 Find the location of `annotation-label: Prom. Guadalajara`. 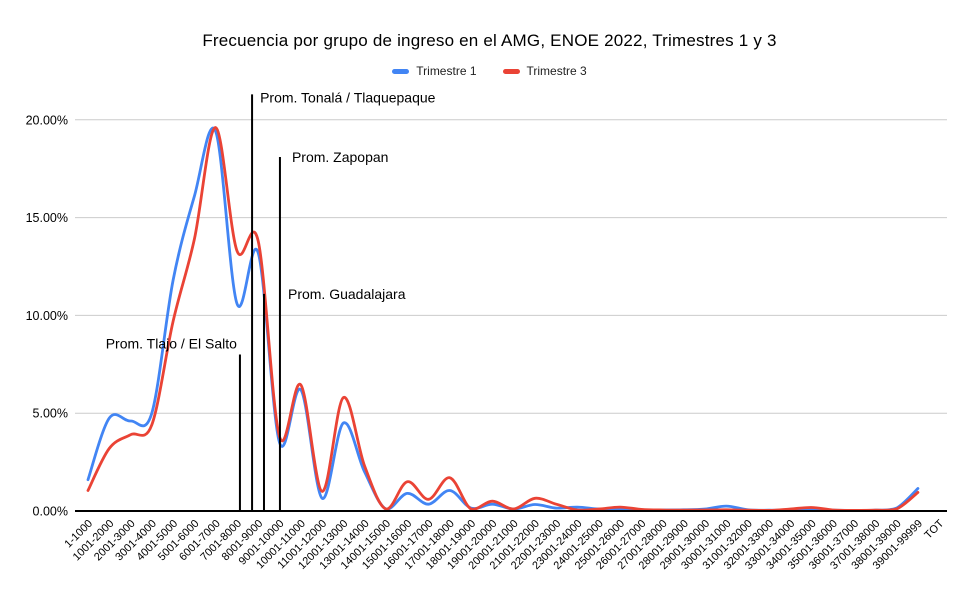

annotation-label: Prom. Guadalajara is located at coordinates (347, 294).